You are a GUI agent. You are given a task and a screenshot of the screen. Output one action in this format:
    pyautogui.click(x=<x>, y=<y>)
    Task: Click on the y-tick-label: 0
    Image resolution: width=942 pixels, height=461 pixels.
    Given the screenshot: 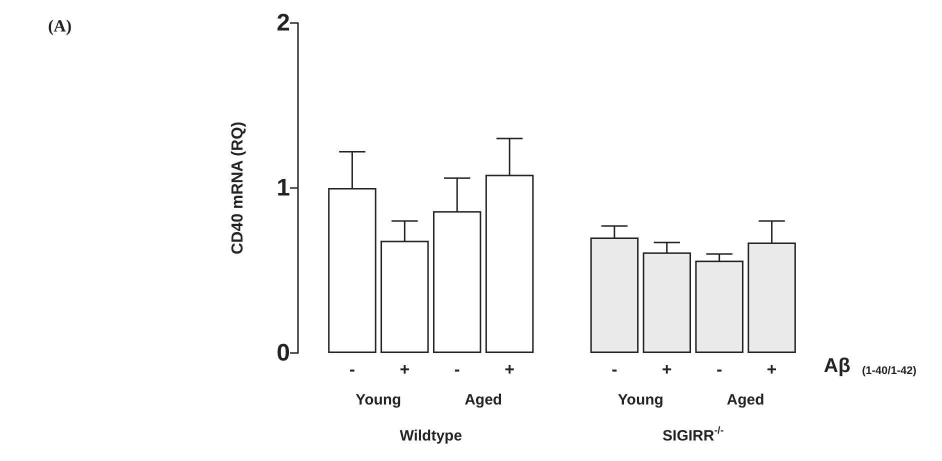 What is the action you would take?
    pyautogui.click(x=283, y=353)
    